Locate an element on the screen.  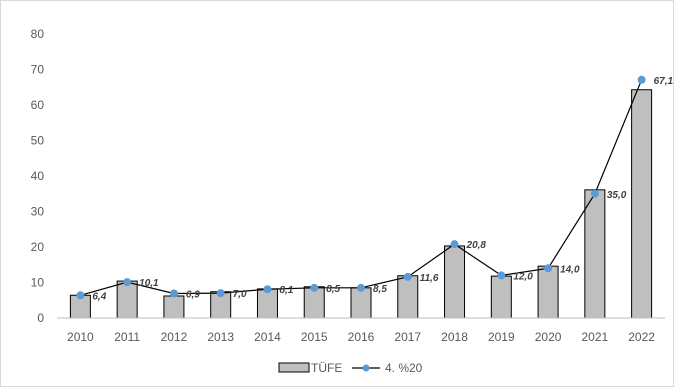
x-tick-label: 2016 is located at coordinates (361, 337).